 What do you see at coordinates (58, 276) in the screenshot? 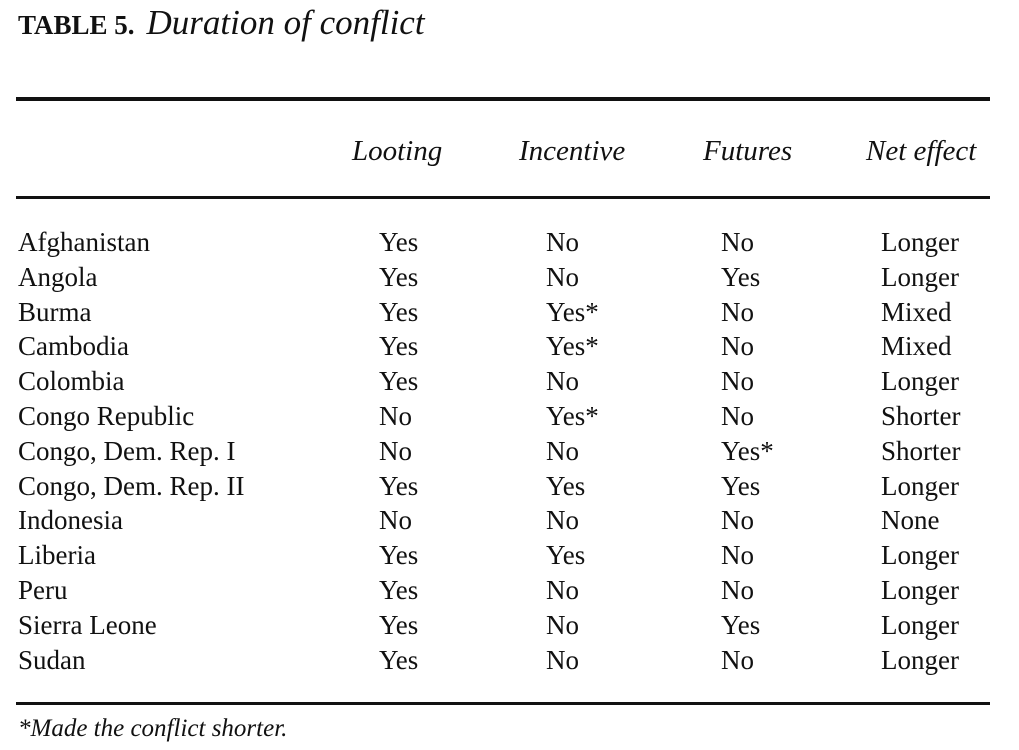
I see `cell-country: Angola` at bounding box center [58, 276].